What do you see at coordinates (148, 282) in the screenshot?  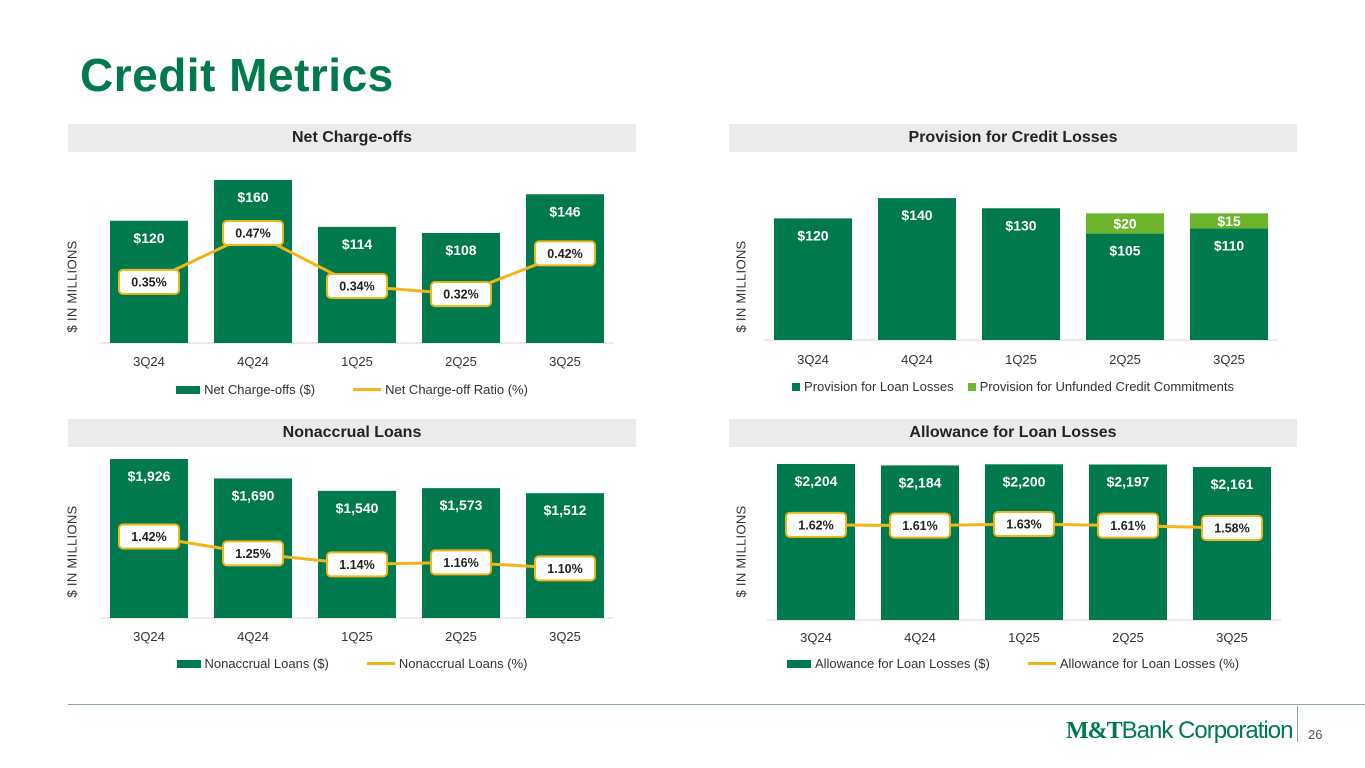 I see `ratio-label: 0.35%` at bounding box center [148, 282].